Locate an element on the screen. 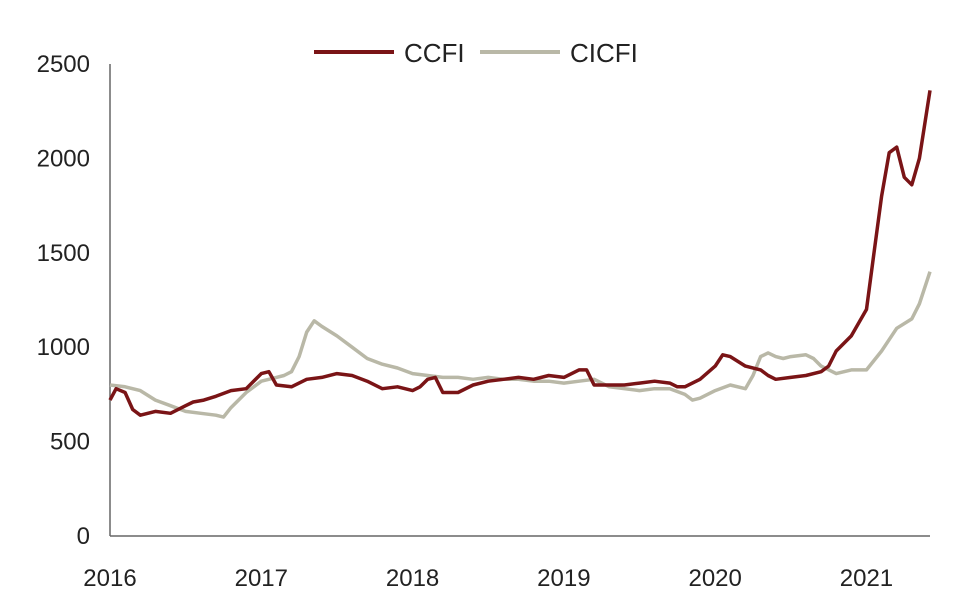  x-tick-label: 2019 is located at coordinates (563, 578).